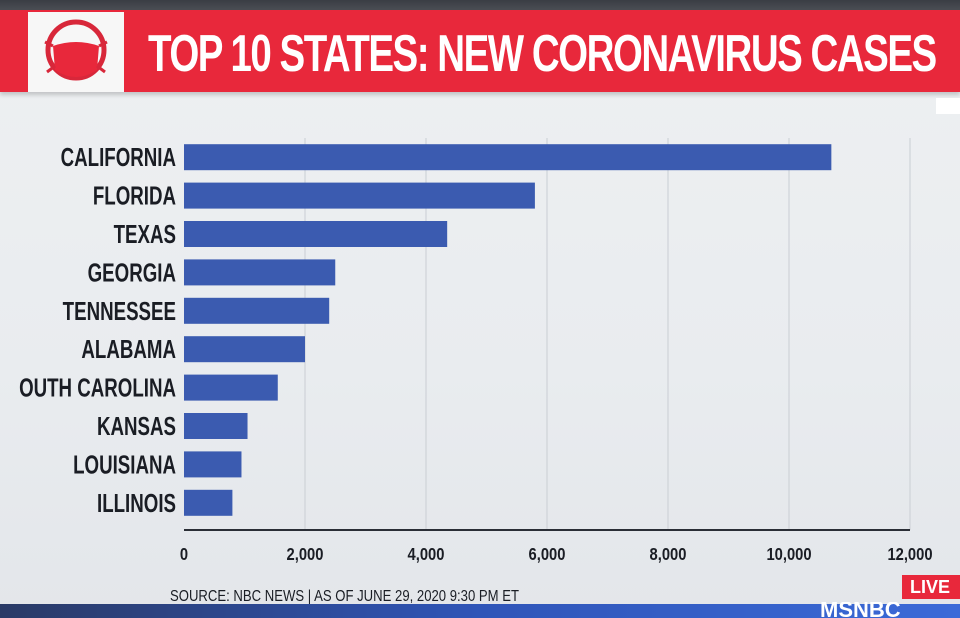  What do you see at coordinates (136, 426) in the screenshot?
I see `category-label: KANSAS` at bounding box center [136, 426].